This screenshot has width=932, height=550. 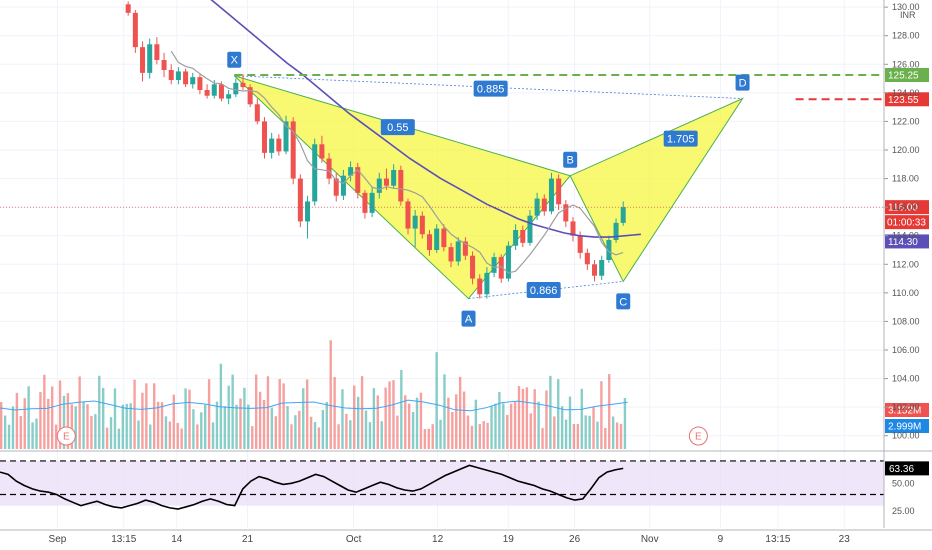 I want to click on pattern-point-label: C, so click(x=623, y=302).